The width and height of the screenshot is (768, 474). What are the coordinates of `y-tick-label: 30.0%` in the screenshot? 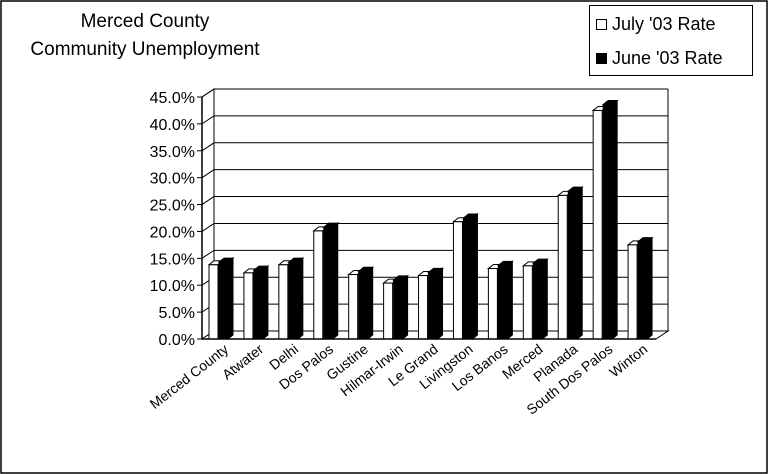 It's located at (172, 179).